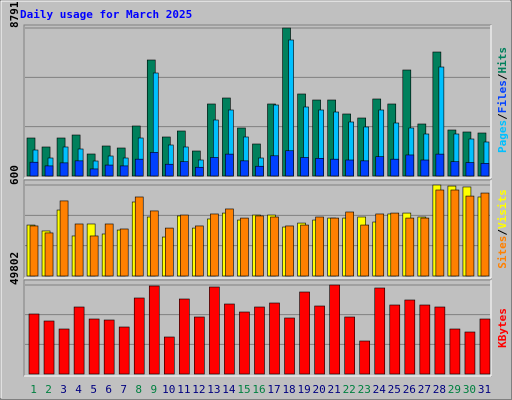  What do you see at coordinates (502, 60) in the screenshot?
I see `legend-entry: Hits` at bounding box center [502, 60].